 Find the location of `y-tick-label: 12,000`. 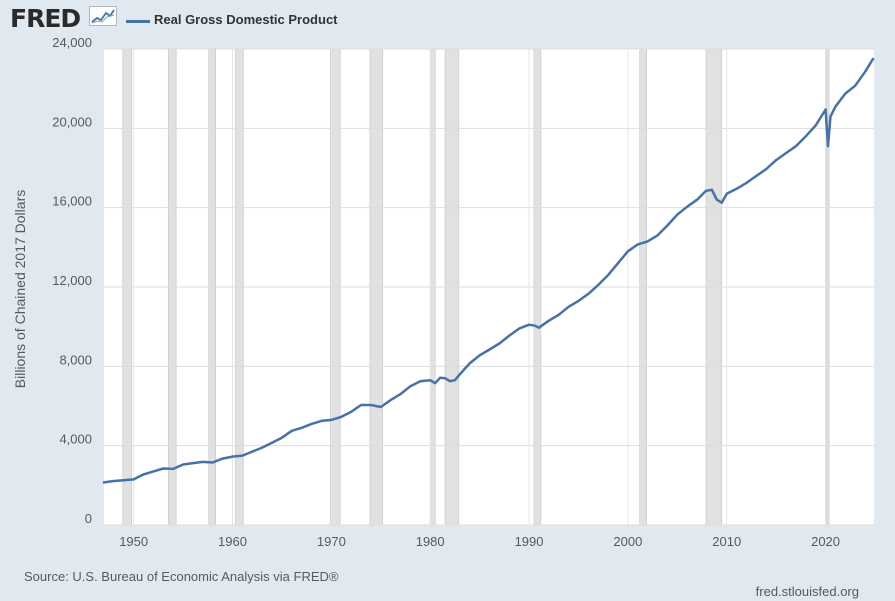

y-tick-label: 12,000 is located at coordinates (72, 280).